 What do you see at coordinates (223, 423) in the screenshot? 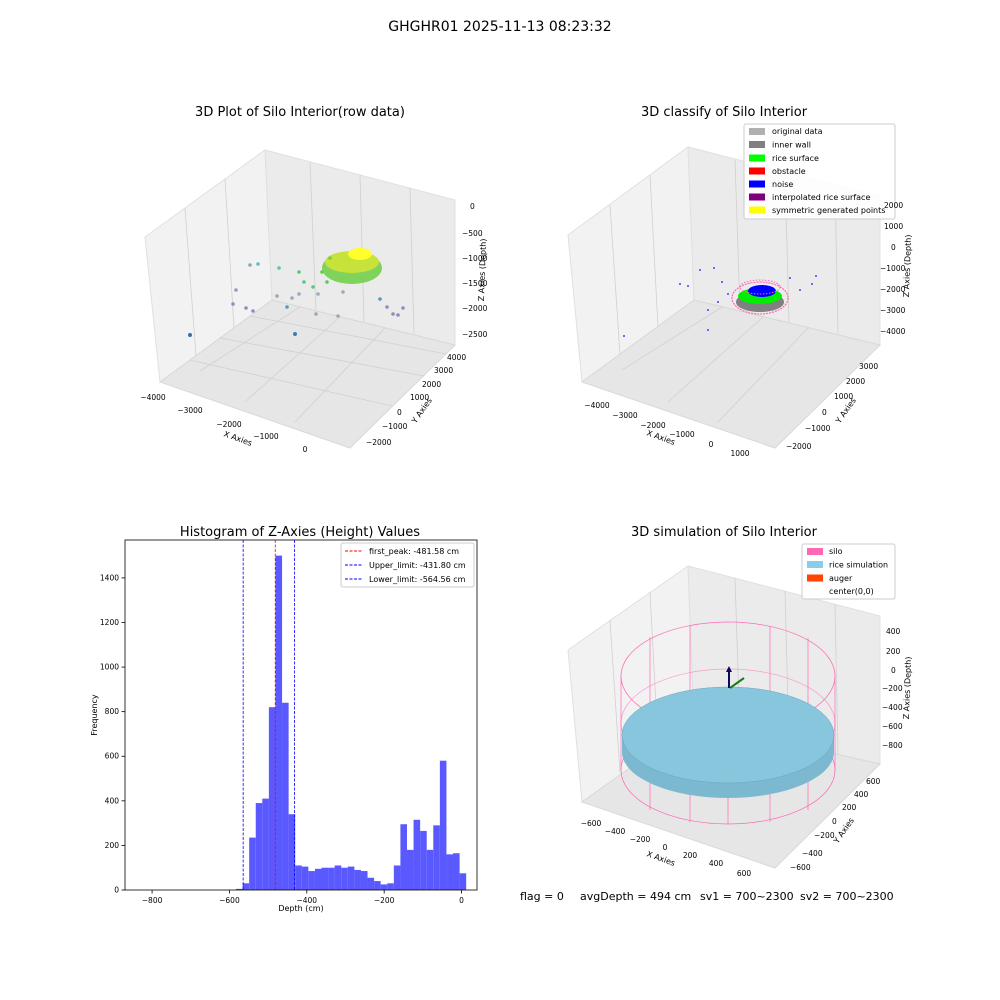
I see `raw3d-xticks: −4000 −3000 −2000 −1000 0` at bounding box center [223, 423].